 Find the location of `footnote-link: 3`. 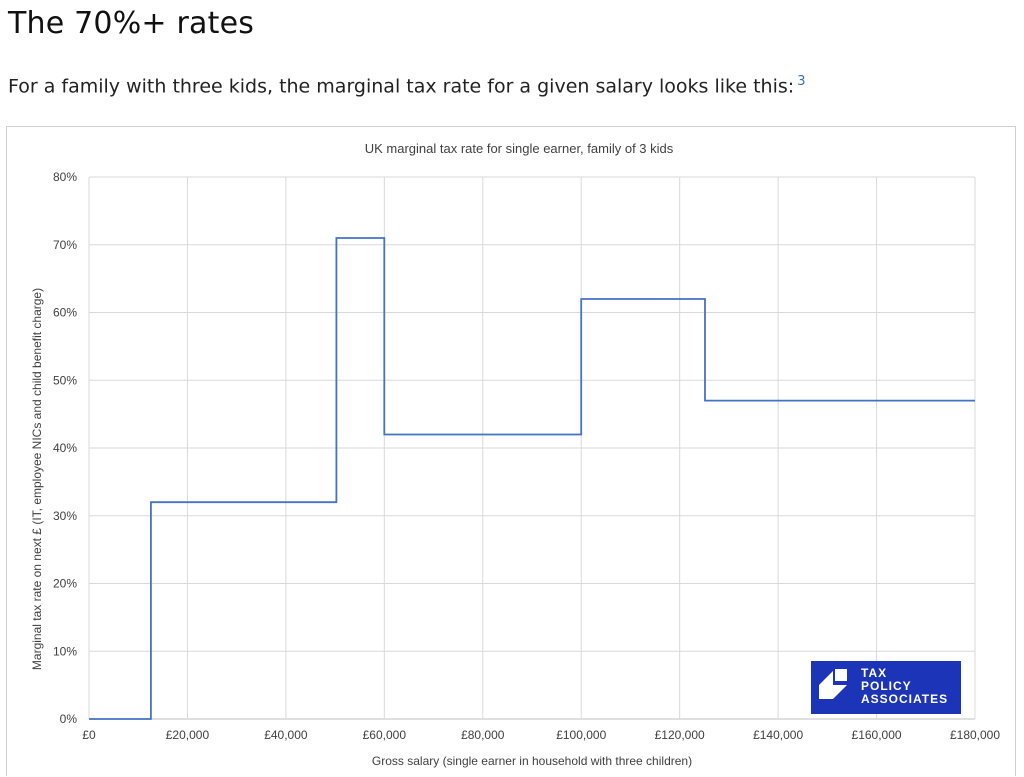

footnote-link: 3 is located at coordinates (801, 81).